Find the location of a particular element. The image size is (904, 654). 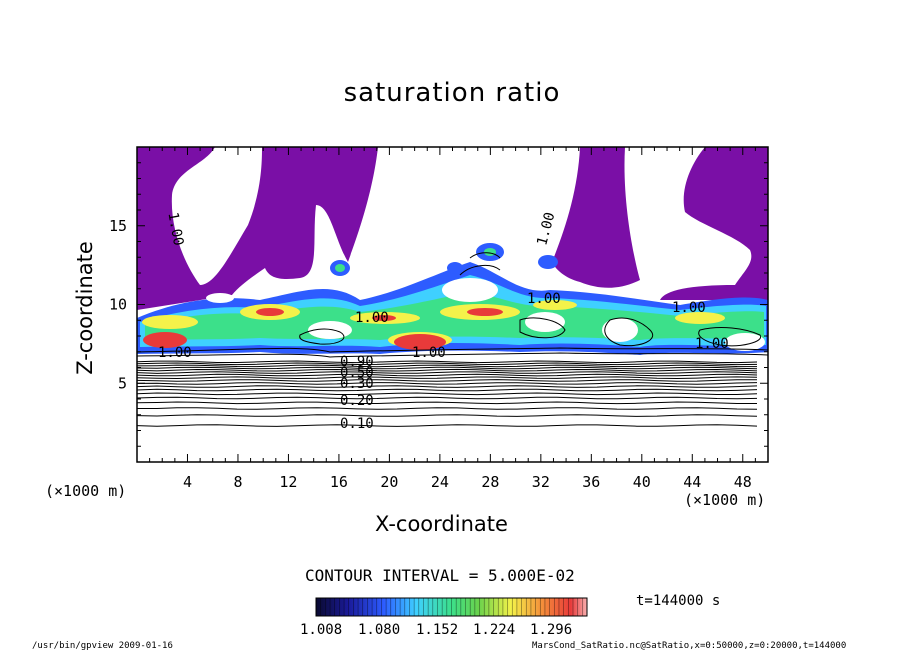

contour-label: 0.50 is located at coordinates (357, 373).